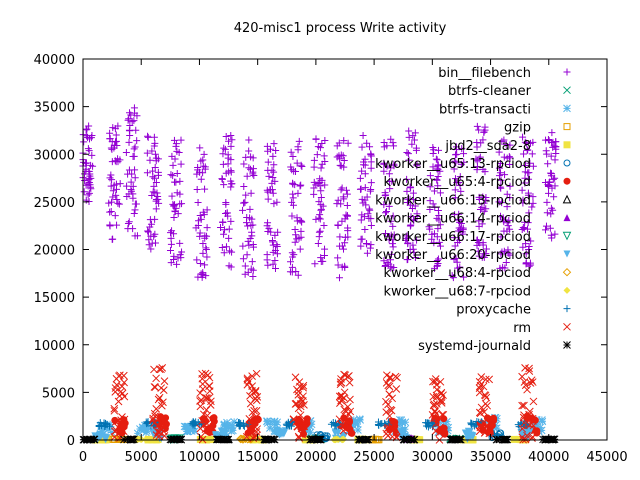 The image size is (640, 480). Describe the element at coordinates (54, 108) in the screenshot. I see `y-tick-label: 35000` at that location.